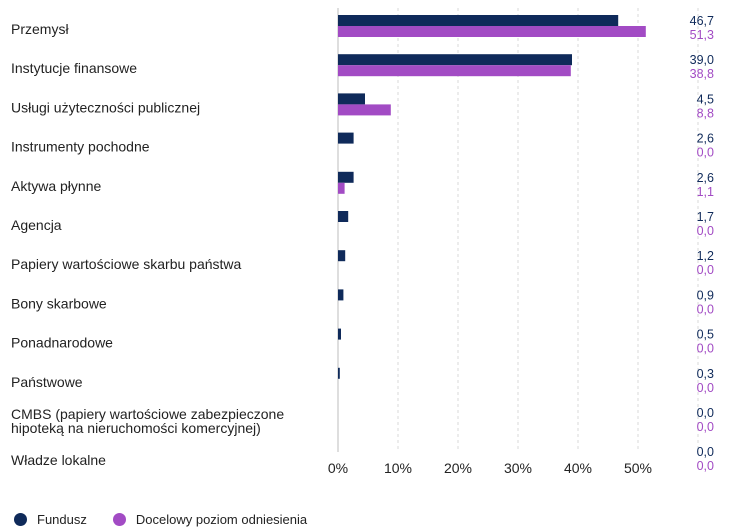 The width and height of the screenshot is (746, 531). Describe the element at coordinates (20, 519) in the screenshot. I see `legend-swatch-fundusz` at that location.